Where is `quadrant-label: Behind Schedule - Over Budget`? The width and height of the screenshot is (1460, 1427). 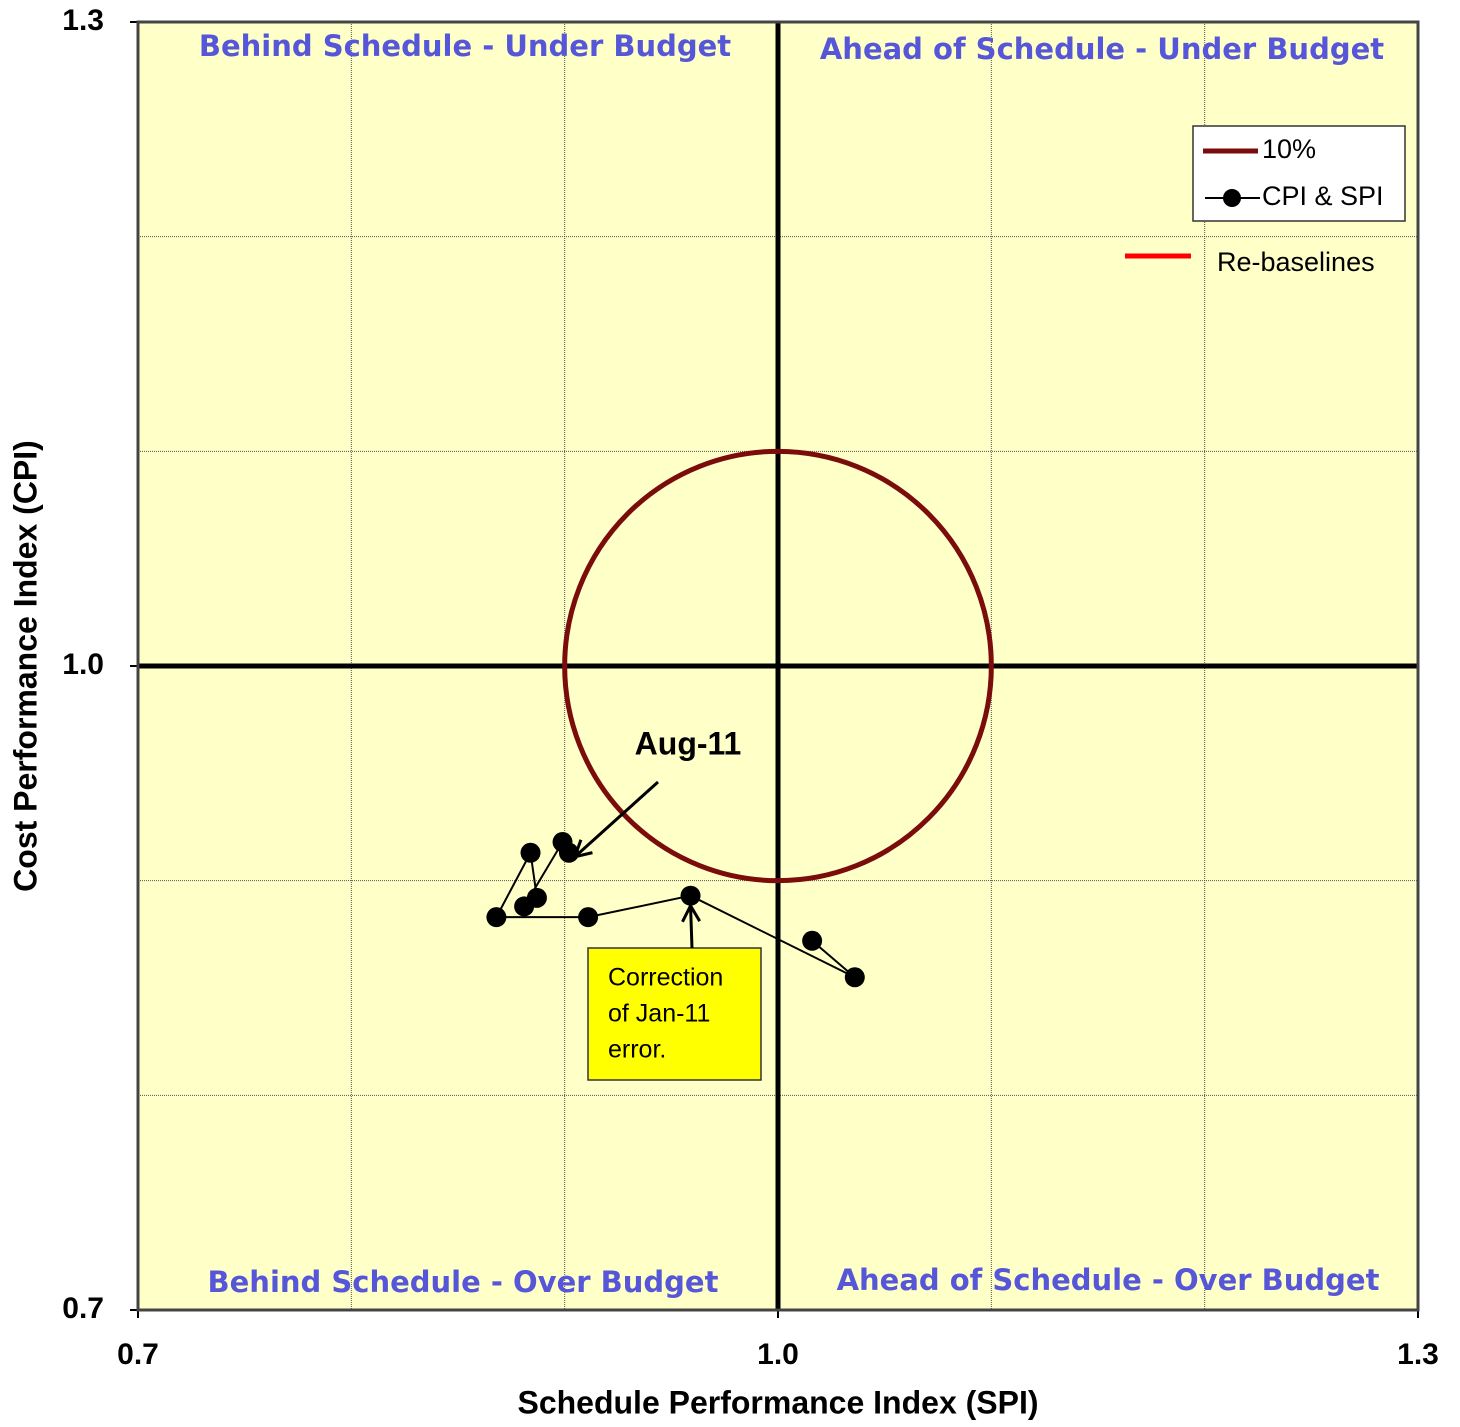 quadrant-label: Behind Schedule - Over Budget is located at coordinates (463, 1282).